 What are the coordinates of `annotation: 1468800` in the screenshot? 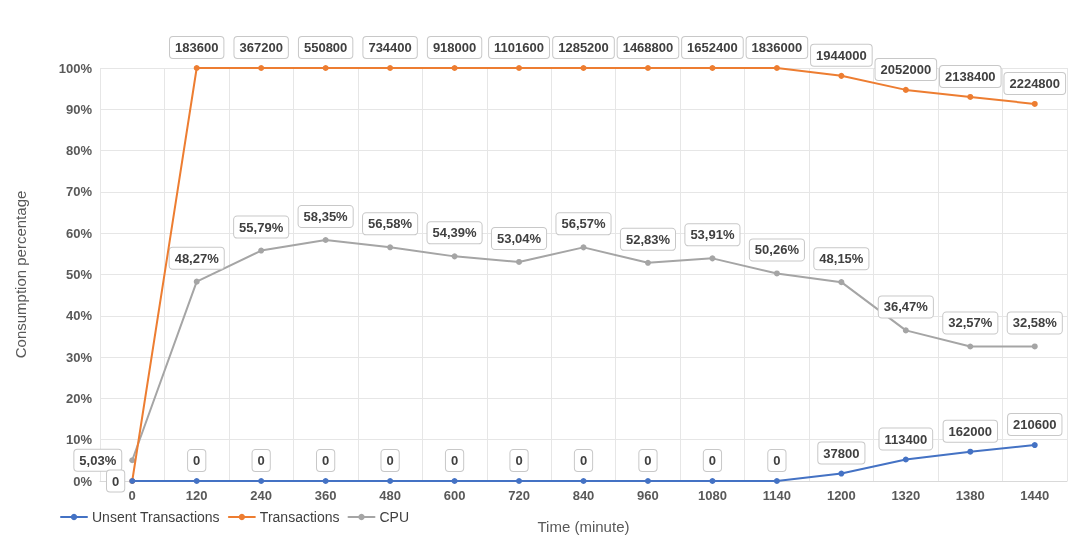 It's located at (648, 47).